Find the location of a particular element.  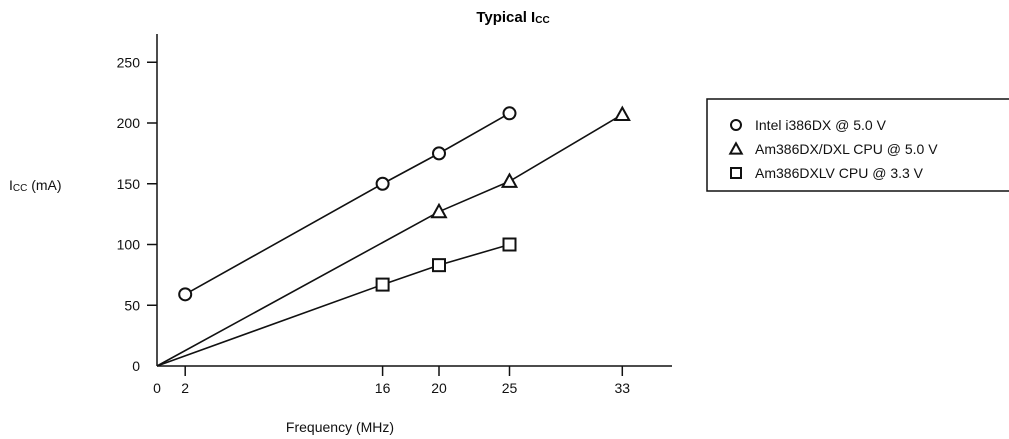

x-axis-label: Frequency (MHz) is located at coordinates (340, 427).